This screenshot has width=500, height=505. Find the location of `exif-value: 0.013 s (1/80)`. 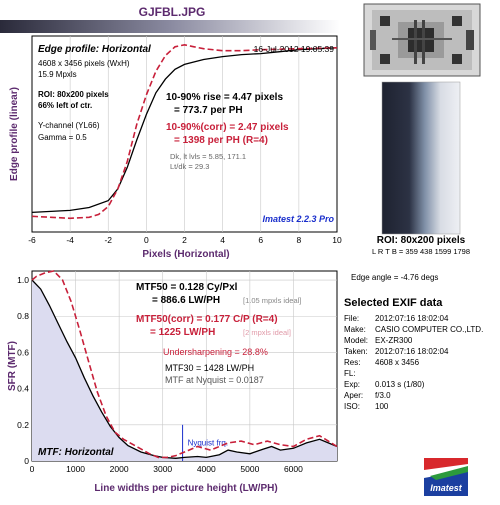

exif-value: 0.013 s (1/80) is located at coordinates (400, 384).